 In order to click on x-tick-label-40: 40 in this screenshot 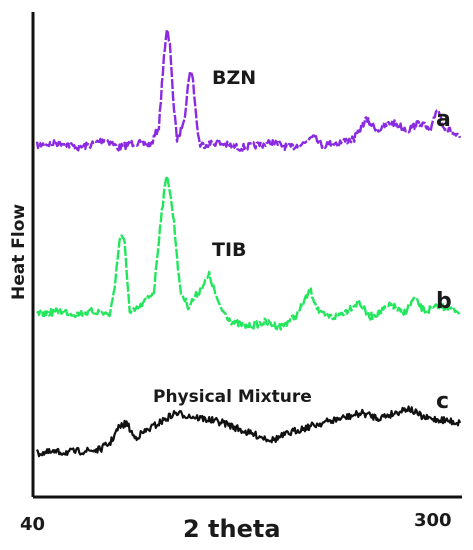, I will do `click(32, 524)`.